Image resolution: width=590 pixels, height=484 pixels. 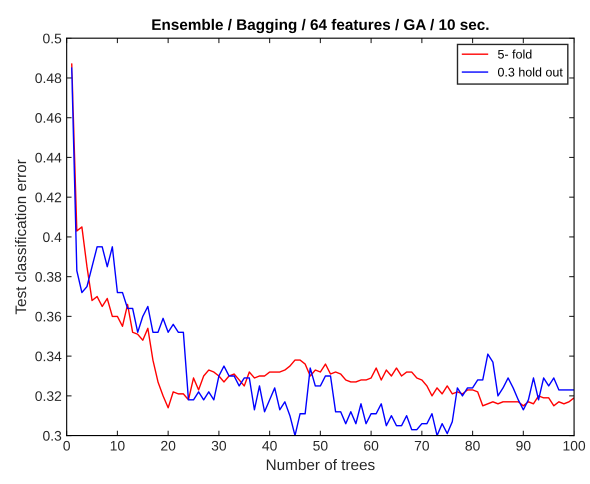 What do you see at coordinates (320, 445) in the screenshot?
I see `x-tick-label: 50` at bounding box center [320, 445].